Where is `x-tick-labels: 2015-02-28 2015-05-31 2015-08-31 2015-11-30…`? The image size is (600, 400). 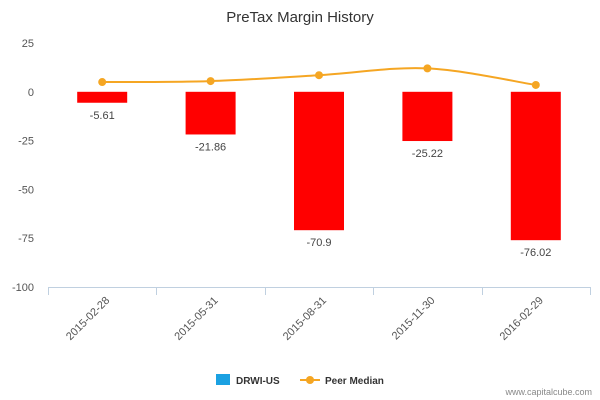 x-tick-labels: 2015-02-28 2015-05-31 2015-08-31 2015-11-30… is located at coordinates (305, 319).